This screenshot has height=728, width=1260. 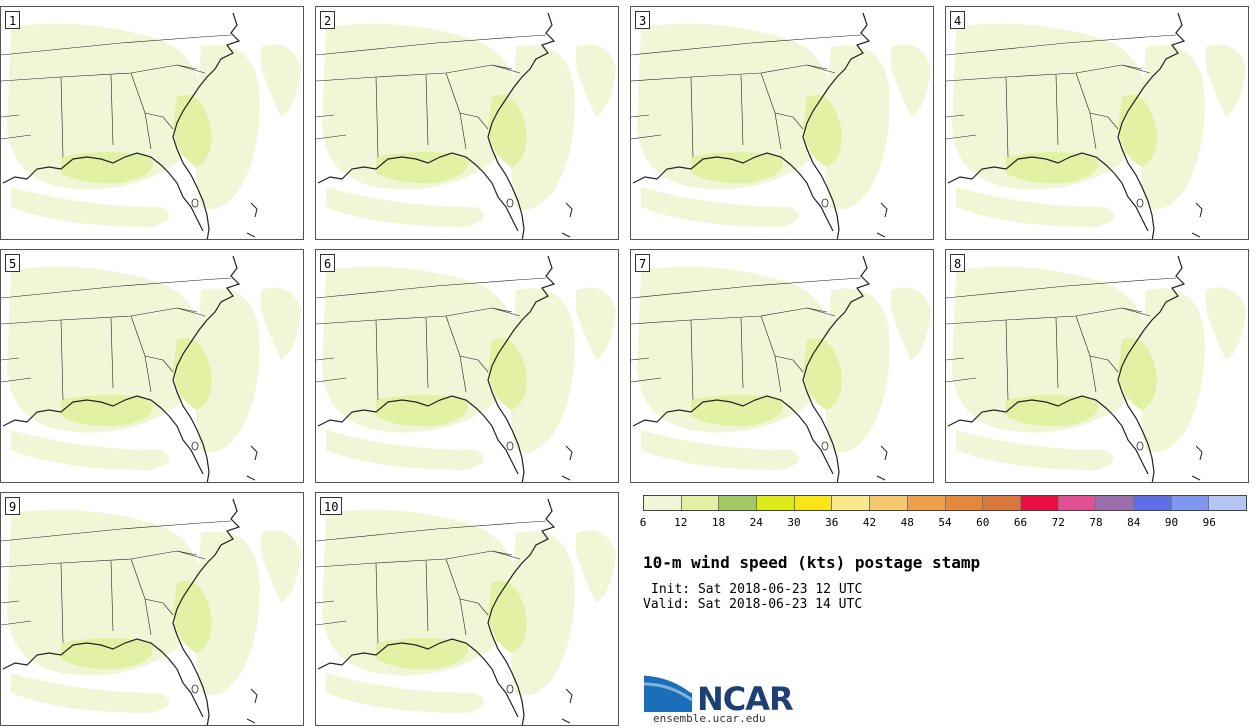 I want to click on member-panel-5: 5, so click(x=152, y=366).